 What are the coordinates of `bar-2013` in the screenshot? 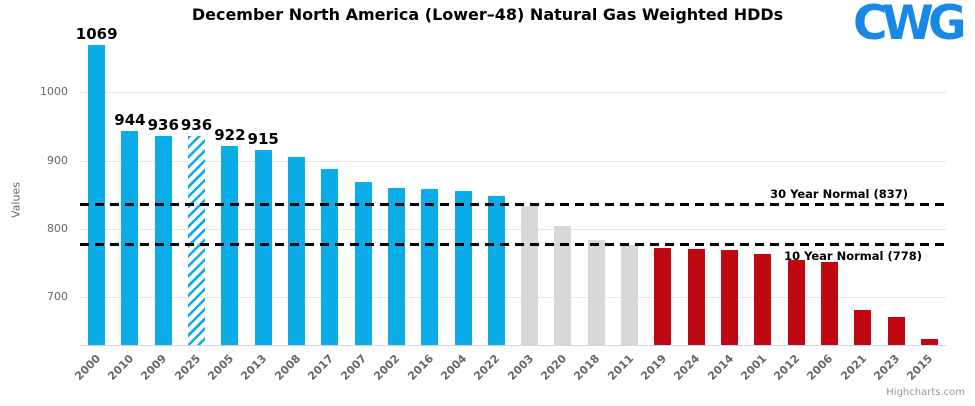 It's located at (263, 247).